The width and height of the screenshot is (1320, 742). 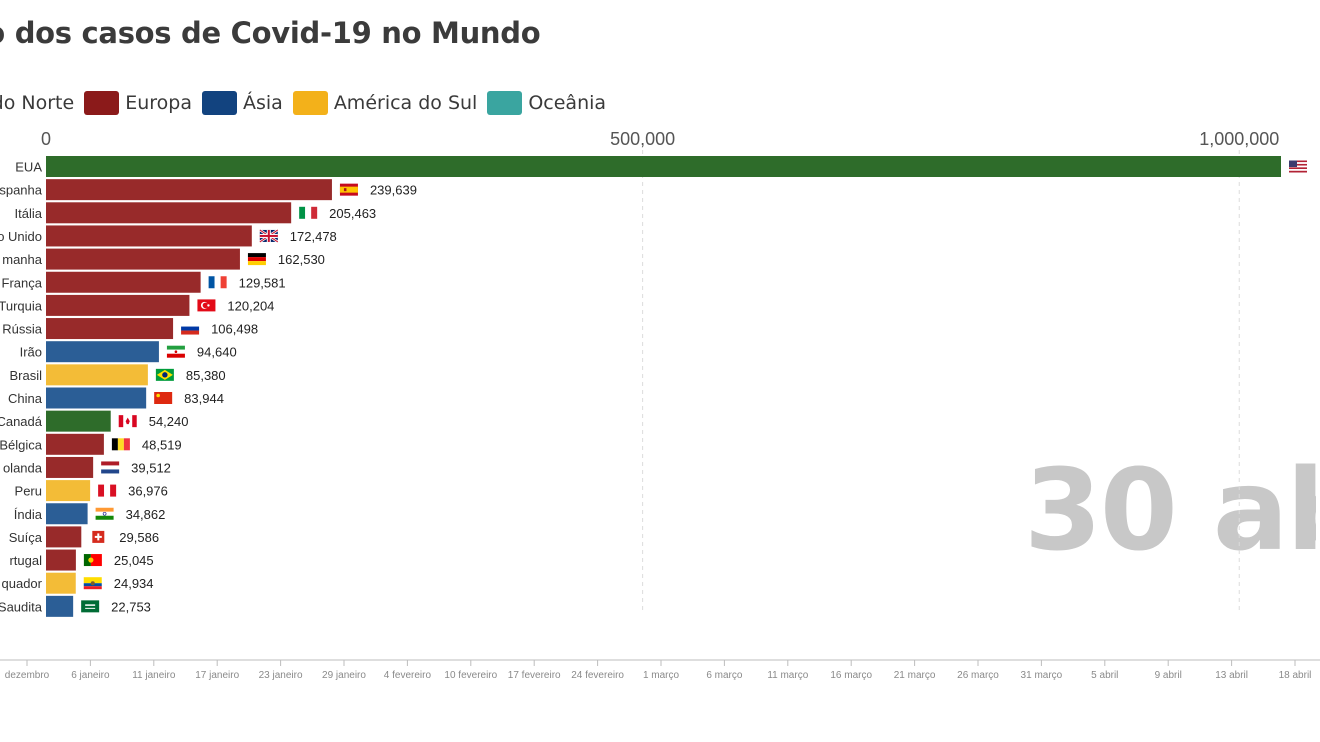 I want to click on category-label: França, so click(x=22, y=282).